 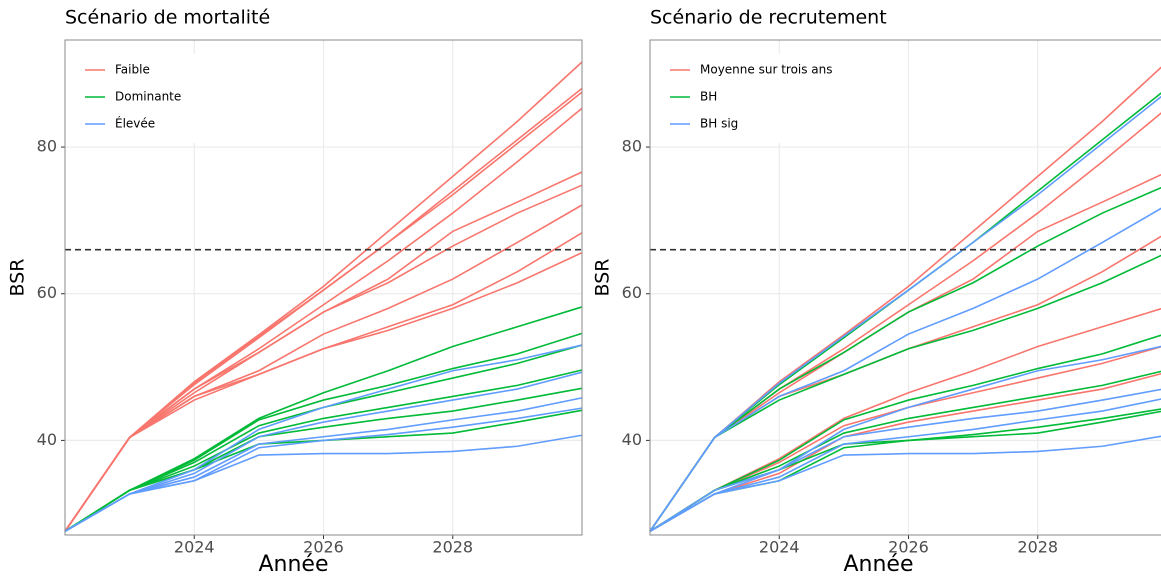 What do you see at coordinates (135, 123) in the screenshot?
I see `legend-label: Élevée` at bounding box center [135, 123].